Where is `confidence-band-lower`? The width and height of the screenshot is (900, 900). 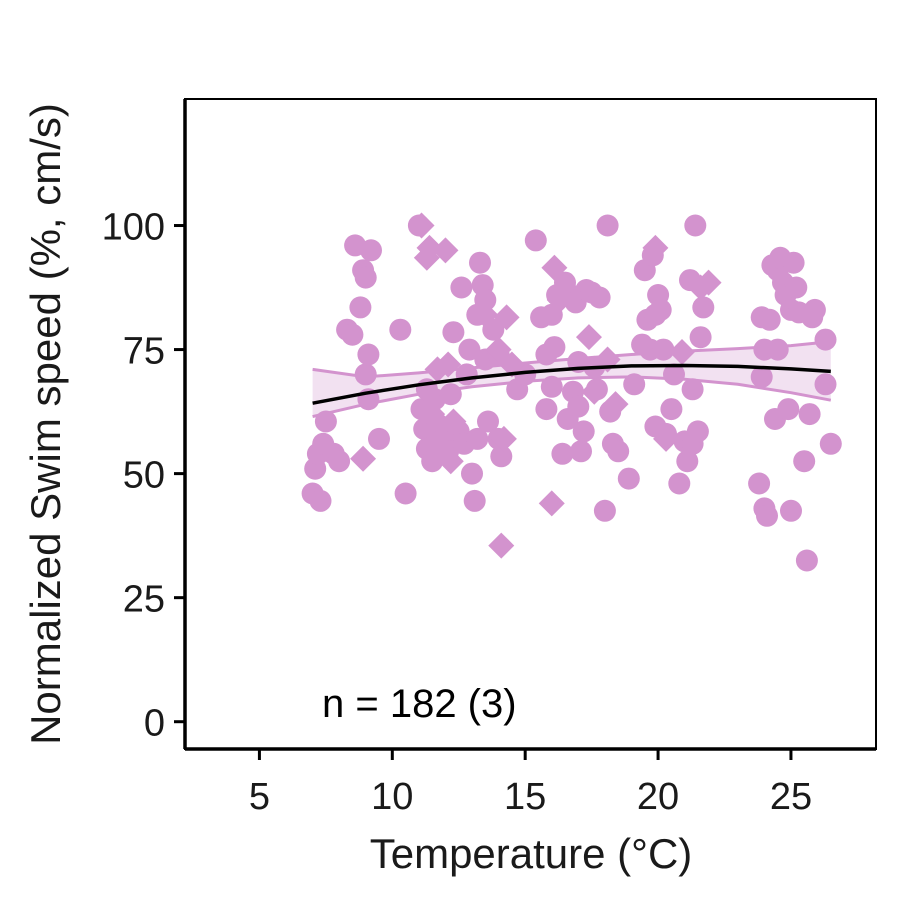 confidence-band-lower is located at coordinates (572, 397).